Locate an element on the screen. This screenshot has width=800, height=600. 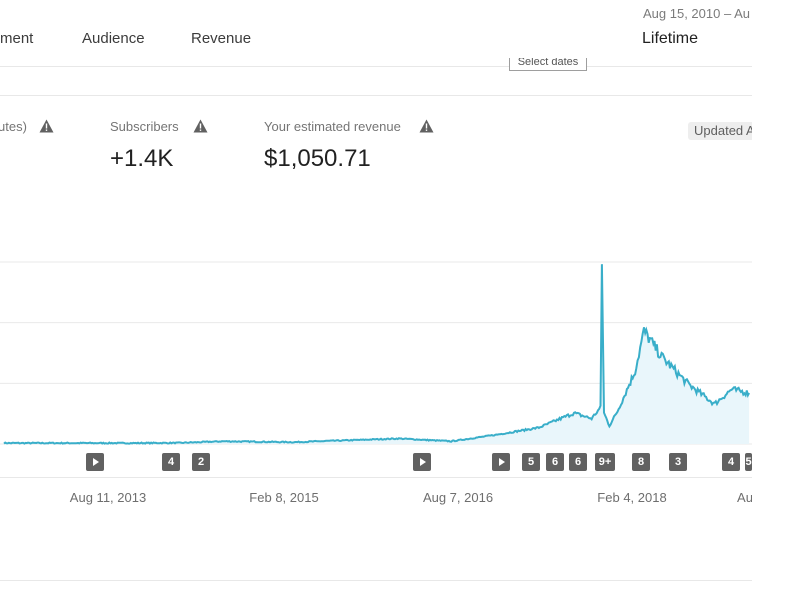
annotation-marker: 9+ is located at coordinates (605, 462).